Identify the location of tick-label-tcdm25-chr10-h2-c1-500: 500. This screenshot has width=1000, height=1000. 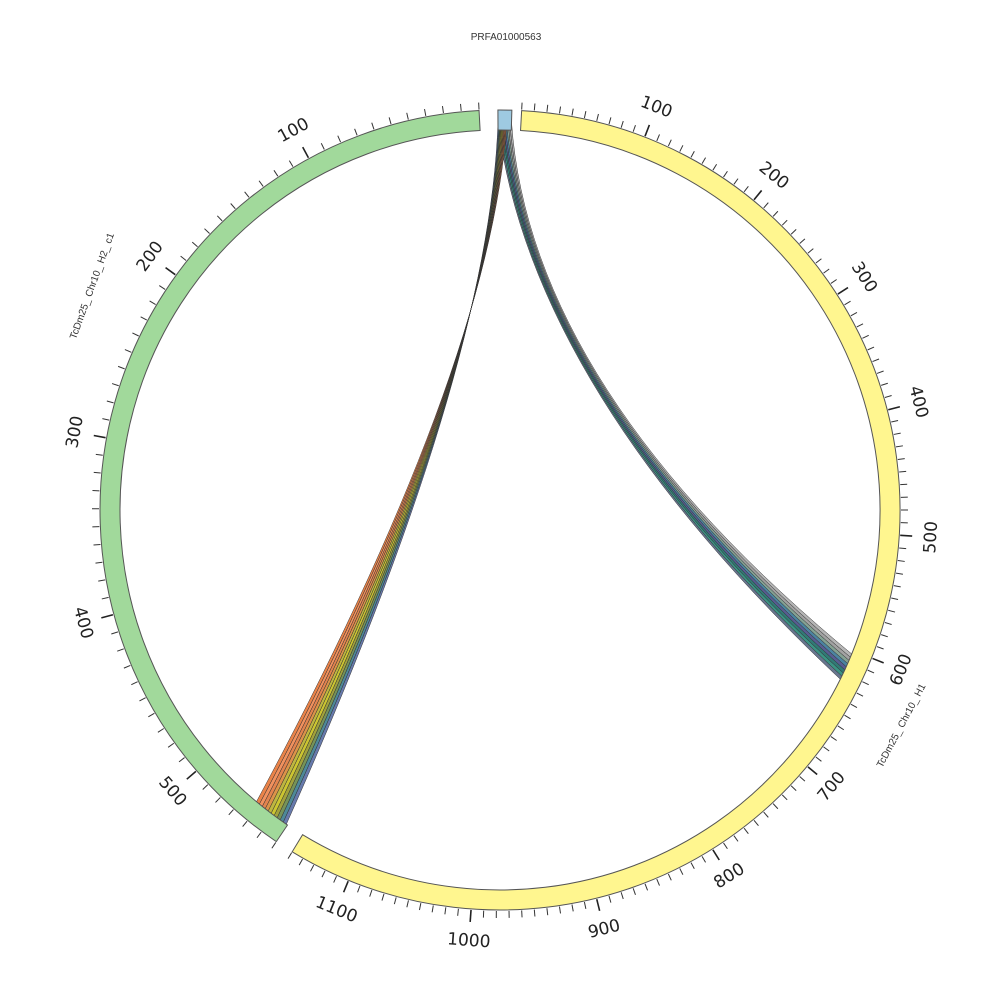
(172, 792).